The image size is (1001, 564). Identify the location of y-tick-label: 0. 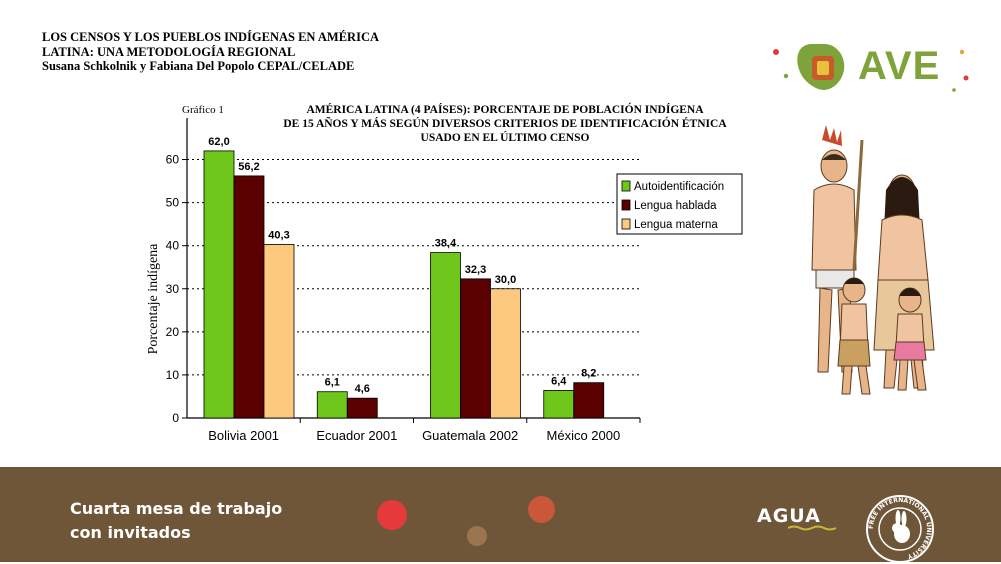
(175, 418).